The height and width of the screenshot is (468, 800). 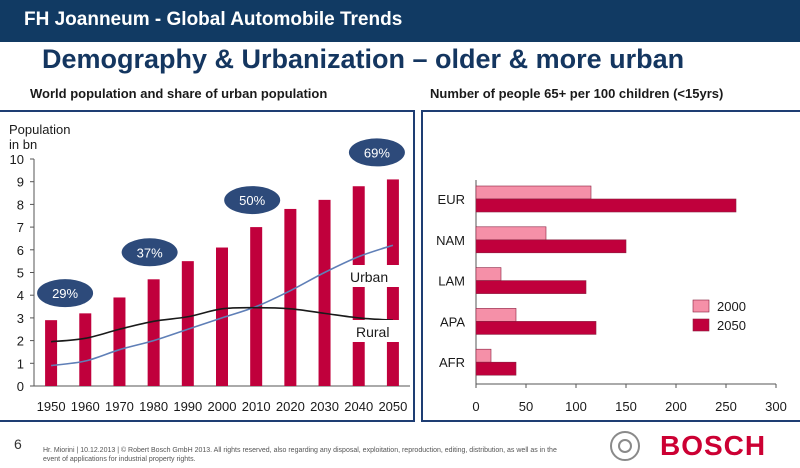 What do you see at coordinates (713, 445) in the screenshot?
I see `bosch-logo-text: BOSCH` at bounding box center [713, 445].